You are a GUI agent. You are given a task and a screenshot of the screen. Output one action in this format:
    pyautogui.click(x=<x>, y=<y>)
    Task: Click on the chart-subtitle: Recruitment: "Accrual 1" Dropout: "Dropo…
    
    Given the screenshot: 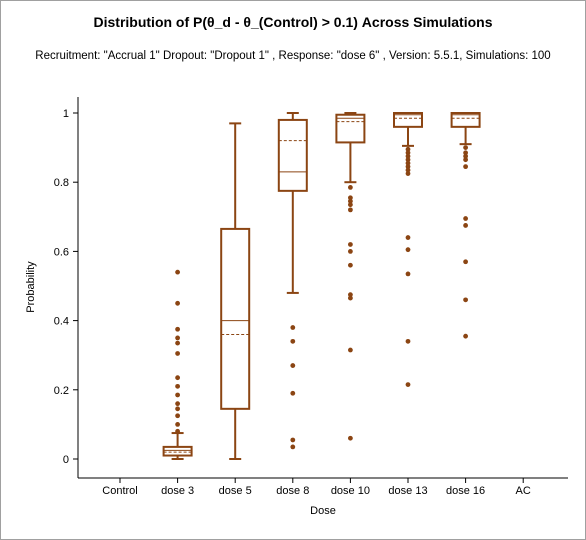 What is the action you would take?
    pyautogui.click(x=293, y=56)
    